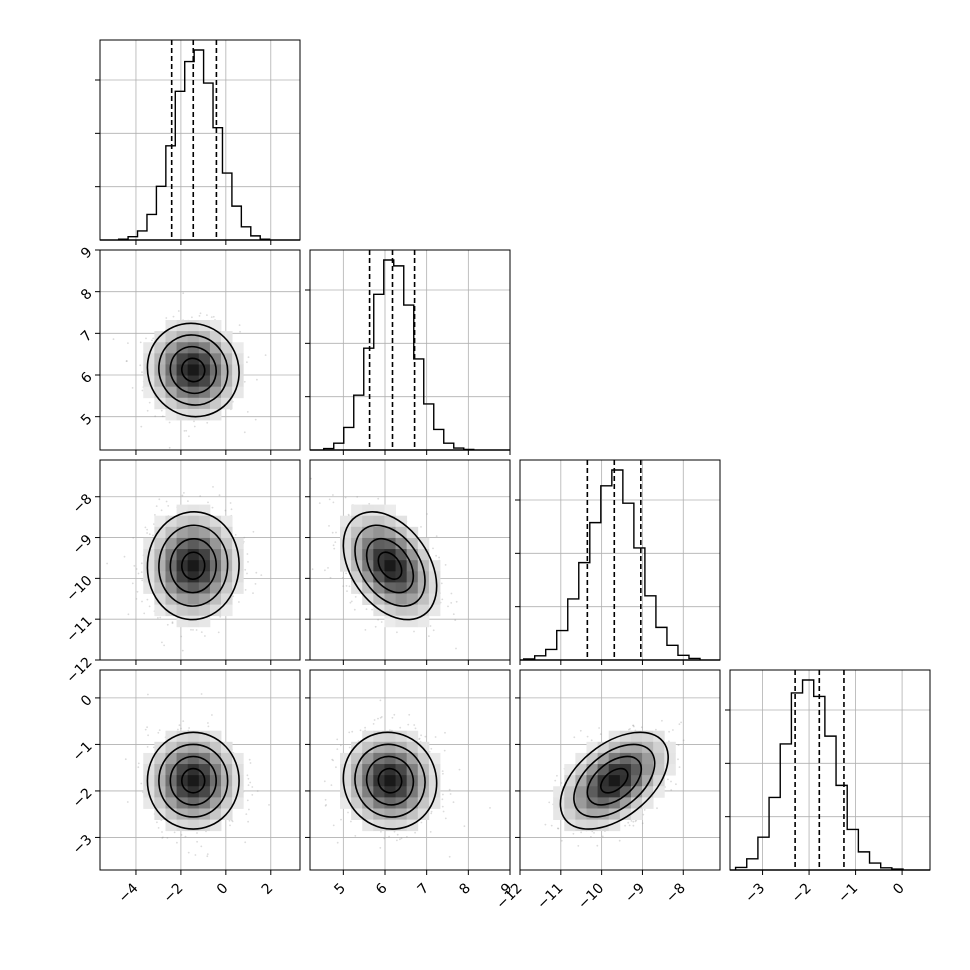  What do you see at coordinates (399, 355) in the screenshot?
I see `hist-1-steps` at bounding box center [399, 355].